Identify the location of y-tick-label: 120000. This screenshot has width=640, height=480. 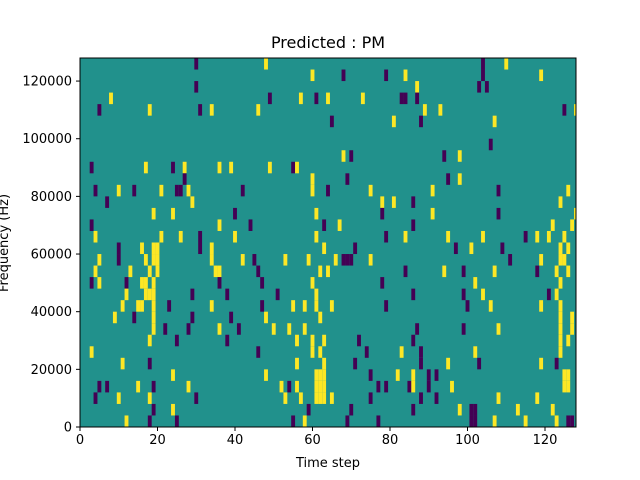
(47, 82).